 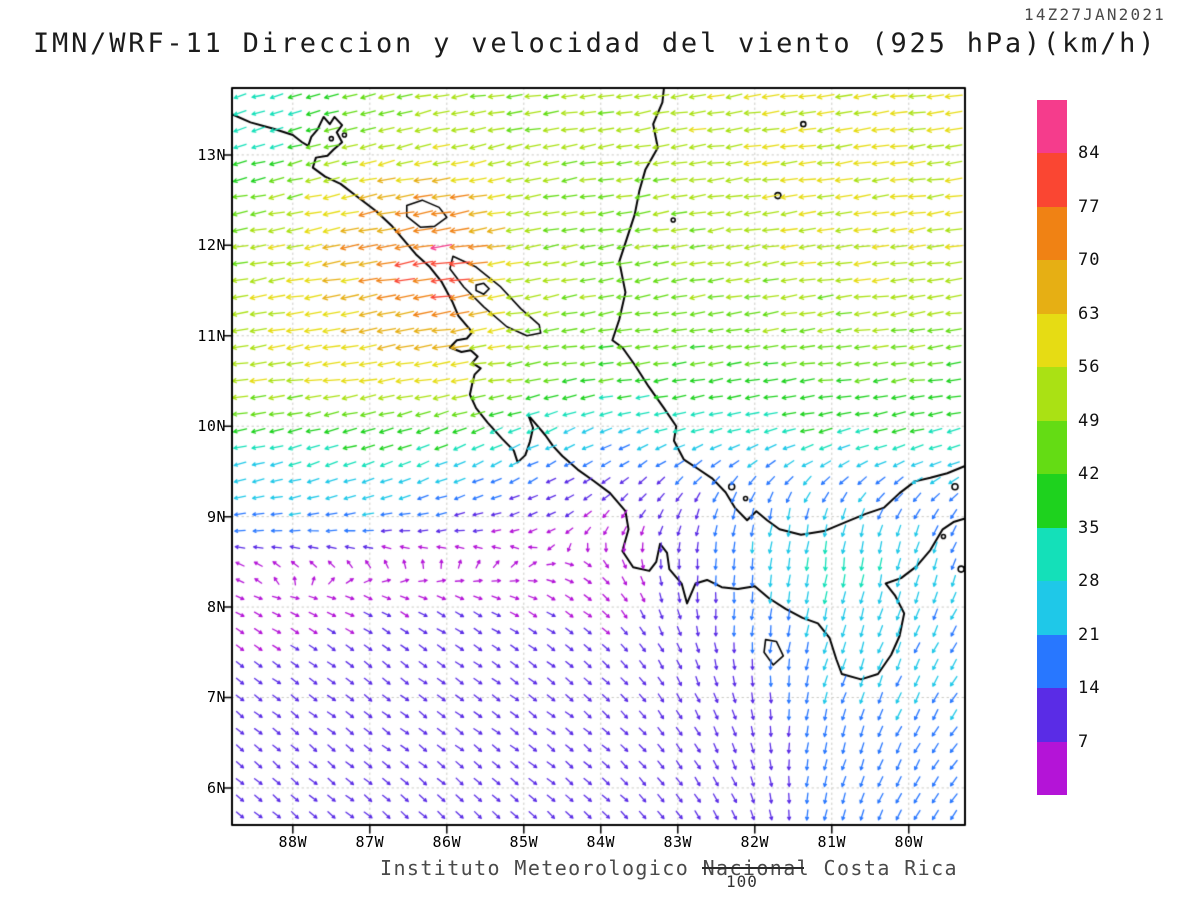 I want to click on y-axis-label: 12N, so click(x=211, y=245).